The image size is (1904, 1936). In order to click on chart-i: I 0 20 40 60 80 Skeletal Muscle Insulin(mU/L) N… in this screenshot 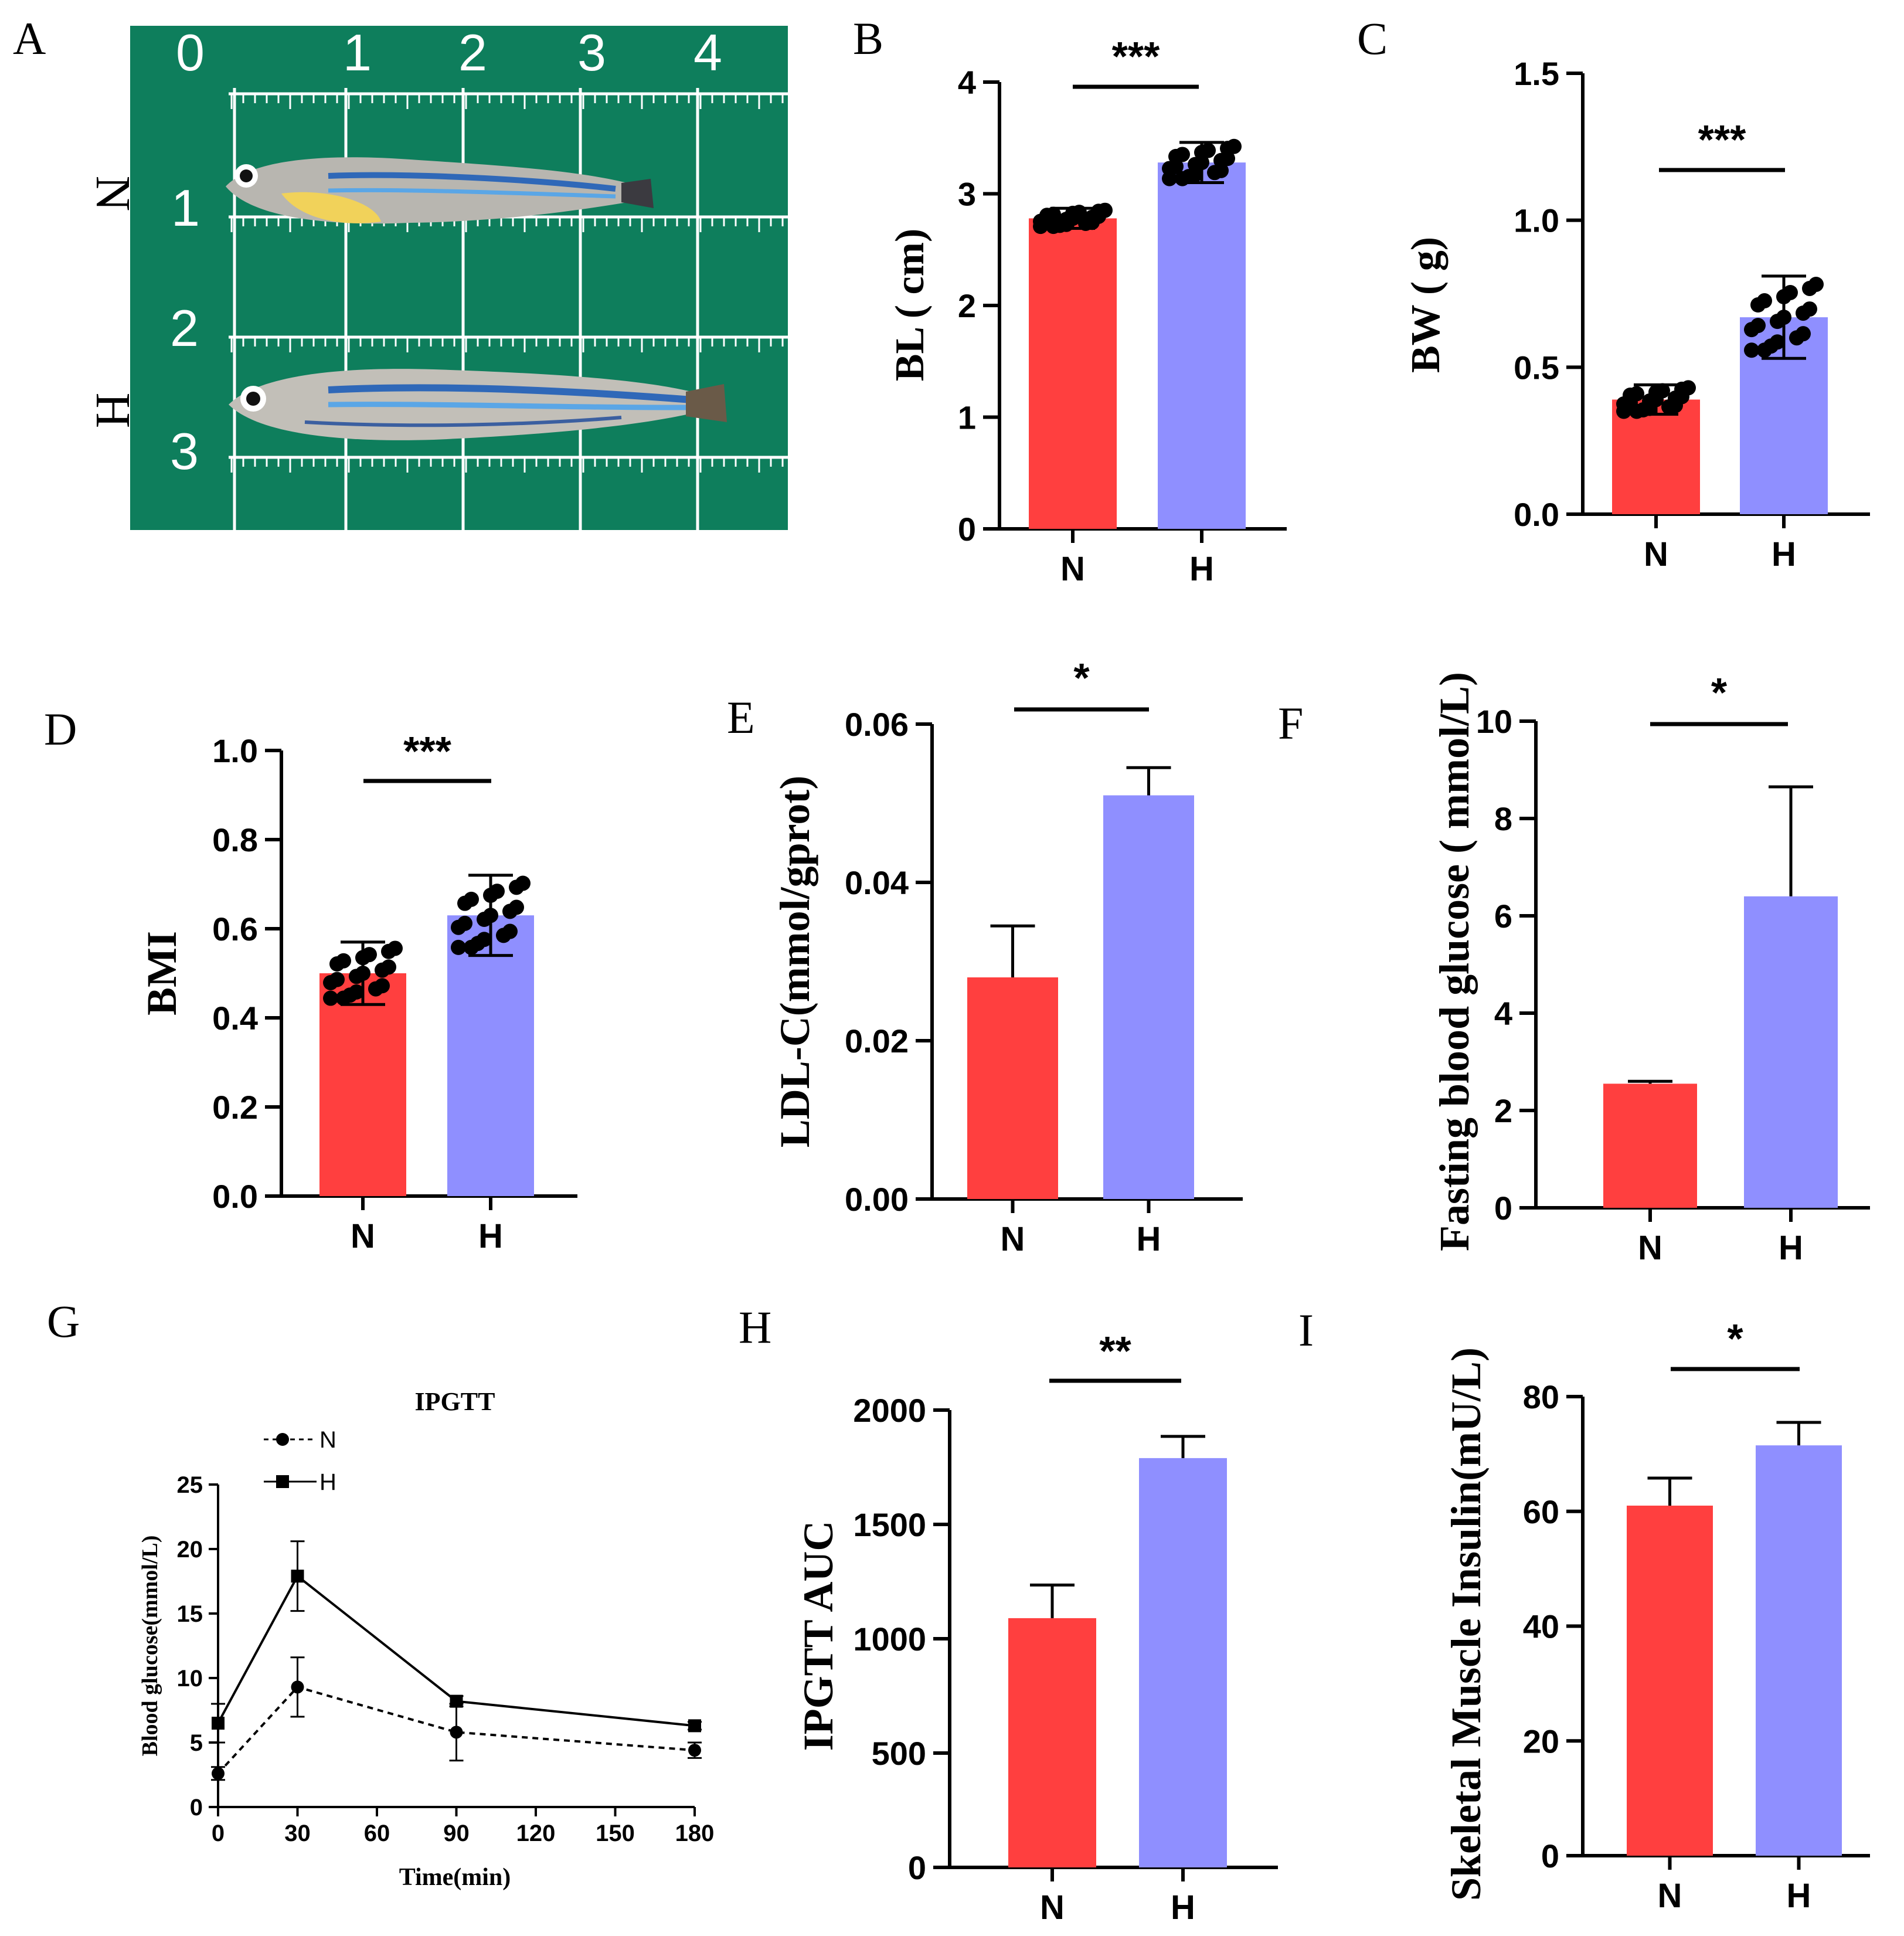, I will do `click(1584, 1610)`.